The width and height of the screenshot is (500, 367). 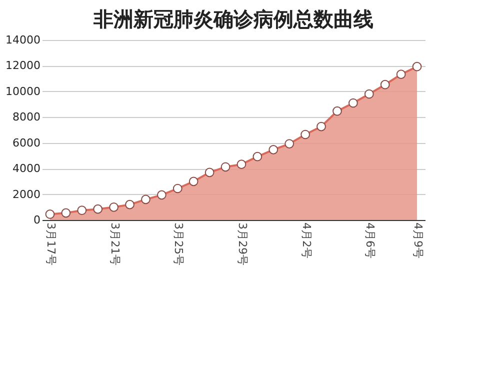 I want to click on y-tick-label: 2000, so click(x=26, y=194).